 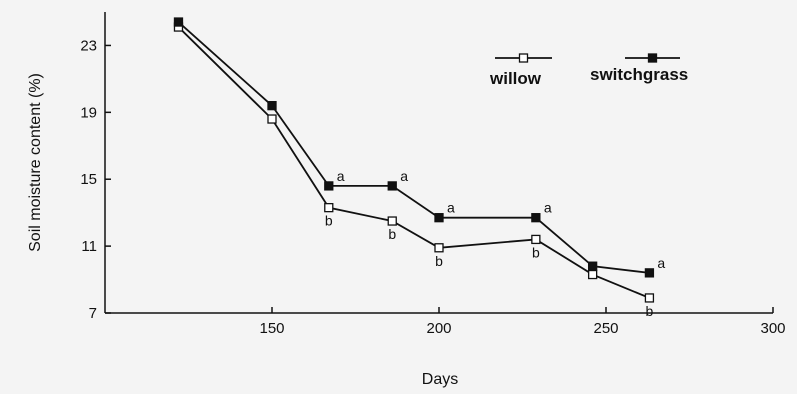 I want to click on legend-item-willow: willow, so click(x=520, y=70).